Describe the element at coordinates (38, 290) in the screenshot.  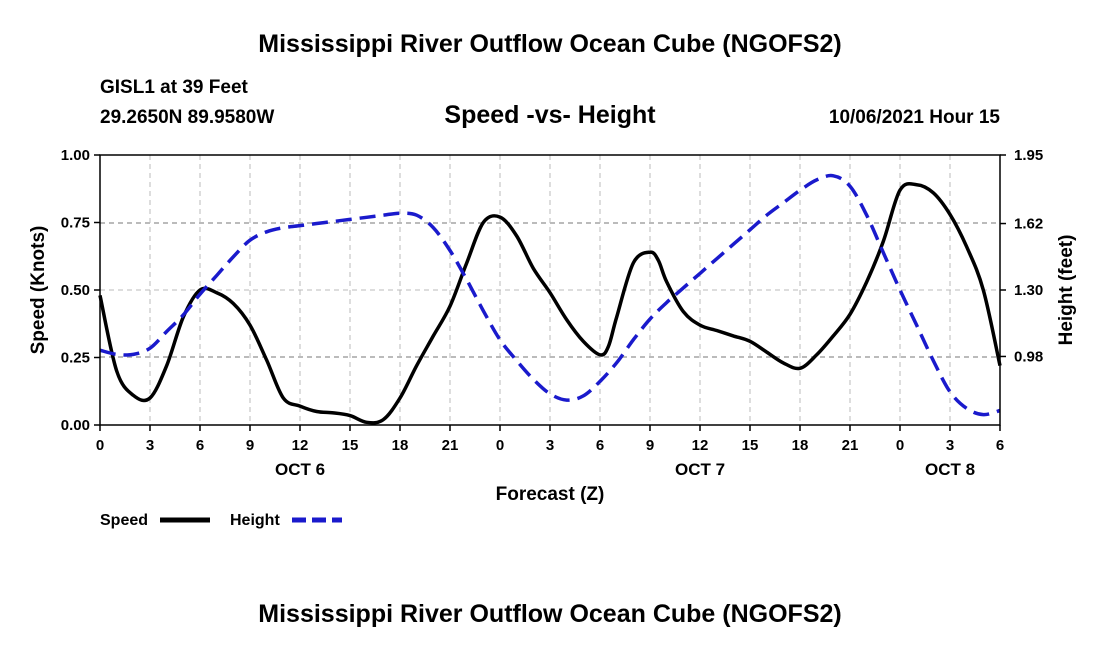
I see `y-left-axis-title: Speed (Knots)` at that location.